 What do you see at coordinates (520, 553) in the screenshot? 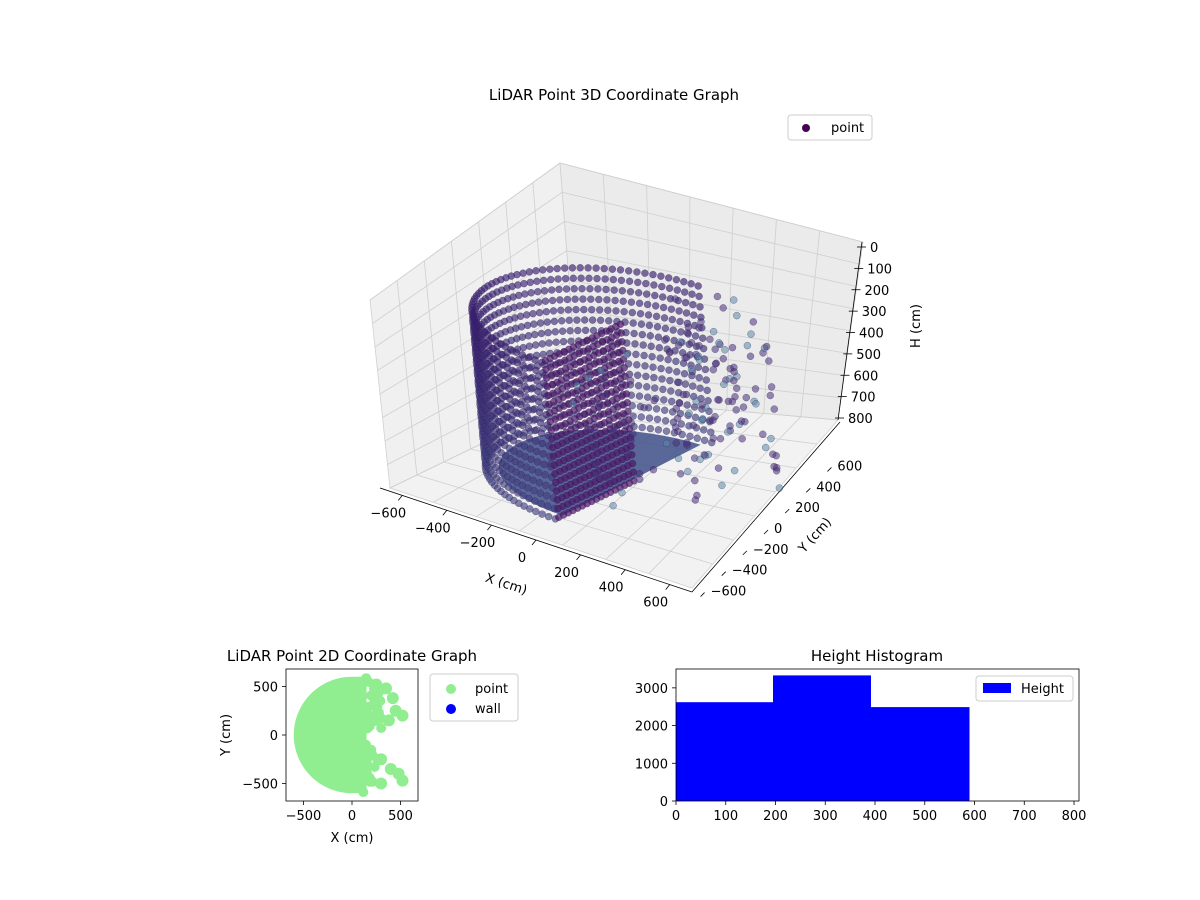
I see `x-ticks-3d: −600 −400 −200 0 200 400 600` at bounding box center [520, 553].